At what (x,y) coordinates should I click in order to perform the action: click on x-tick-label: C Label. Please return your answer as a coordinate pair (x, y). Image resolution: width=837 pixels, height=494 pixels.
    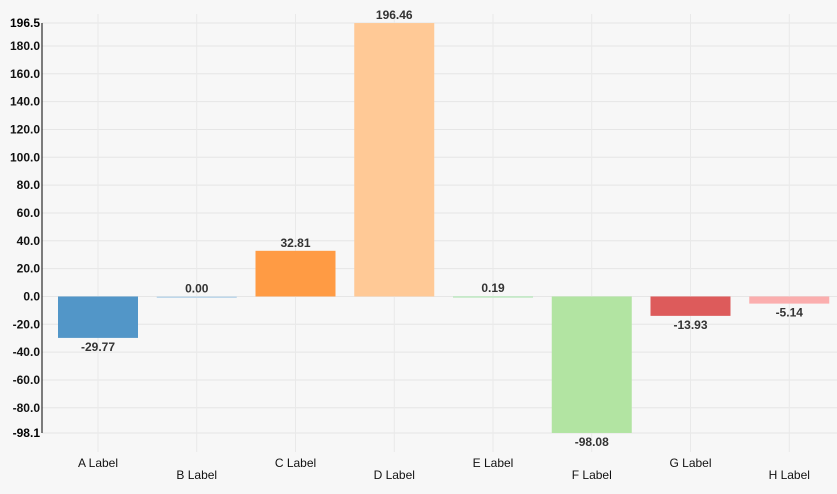
    Looking at the image, I should click on (295, 463).